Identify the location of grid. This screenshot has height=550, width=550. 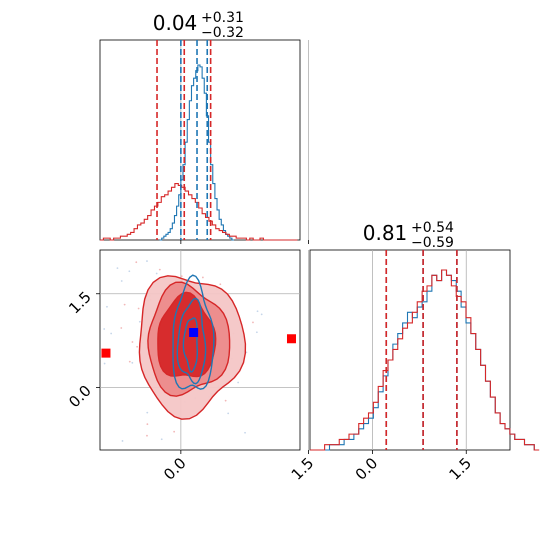
(419, 350).